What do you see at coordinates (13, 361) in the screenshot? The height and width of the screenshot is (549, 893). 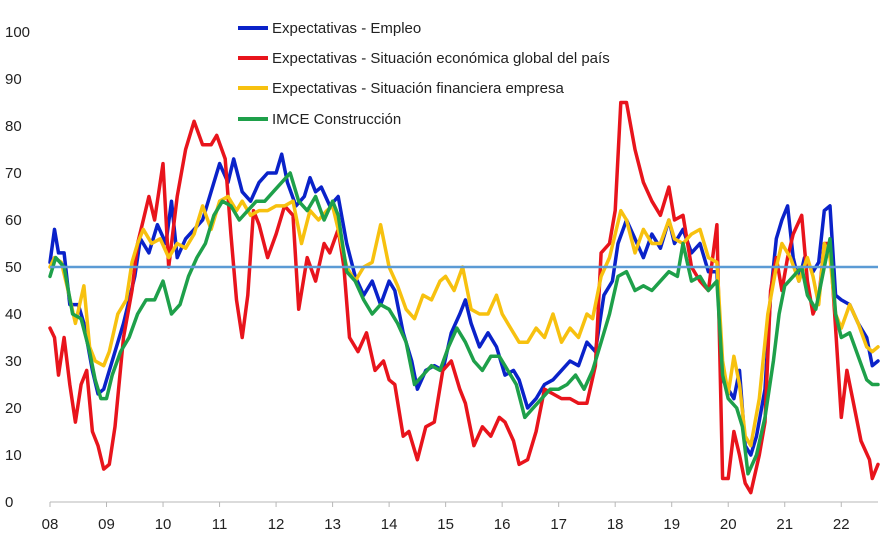 I see `y-tick-label: 30` at bounding box center [13, 361].